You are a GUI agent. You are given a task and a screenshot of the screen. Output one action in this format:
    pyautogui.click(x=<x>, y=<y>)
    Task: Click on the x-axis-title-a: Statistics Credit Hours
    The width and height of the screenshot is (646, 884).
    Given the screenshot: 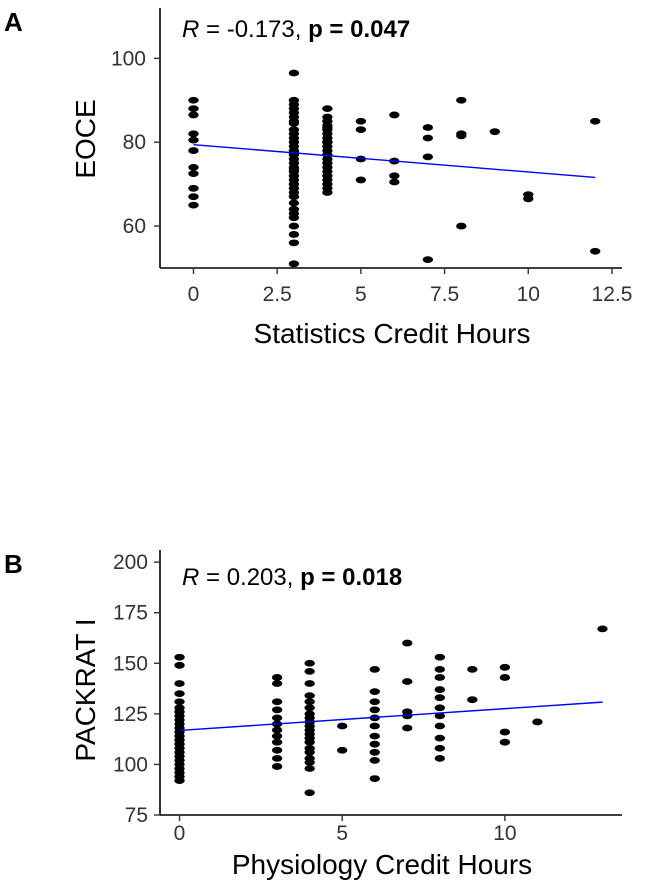 What is the action you would take?
    pyautogui.click(x=392, y=333)
    